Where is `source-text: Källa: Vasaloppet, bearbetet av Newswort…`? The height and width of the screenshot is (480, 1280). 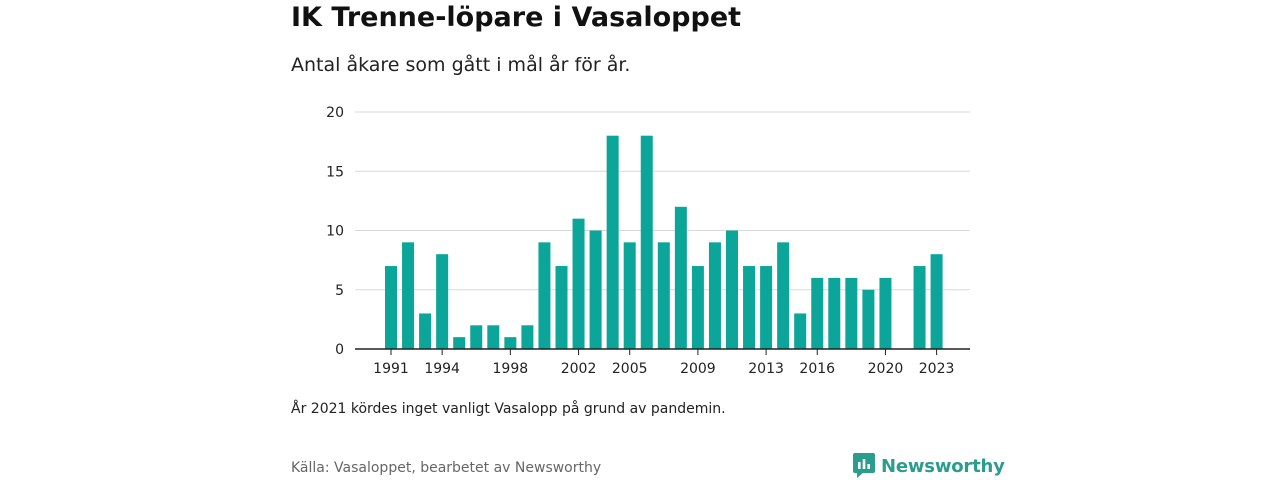 source-text: Källa: Vasaloppet, bearbetet av Newswort… is located at coordinates (446, 468).